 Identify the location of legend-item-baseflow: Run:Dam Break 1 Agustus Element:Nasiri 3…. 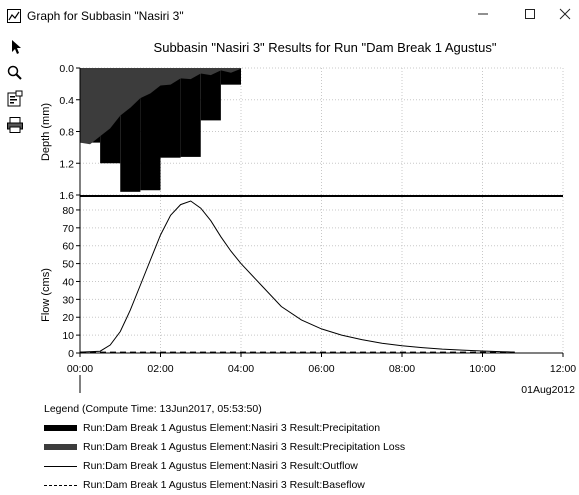
(254, 486).